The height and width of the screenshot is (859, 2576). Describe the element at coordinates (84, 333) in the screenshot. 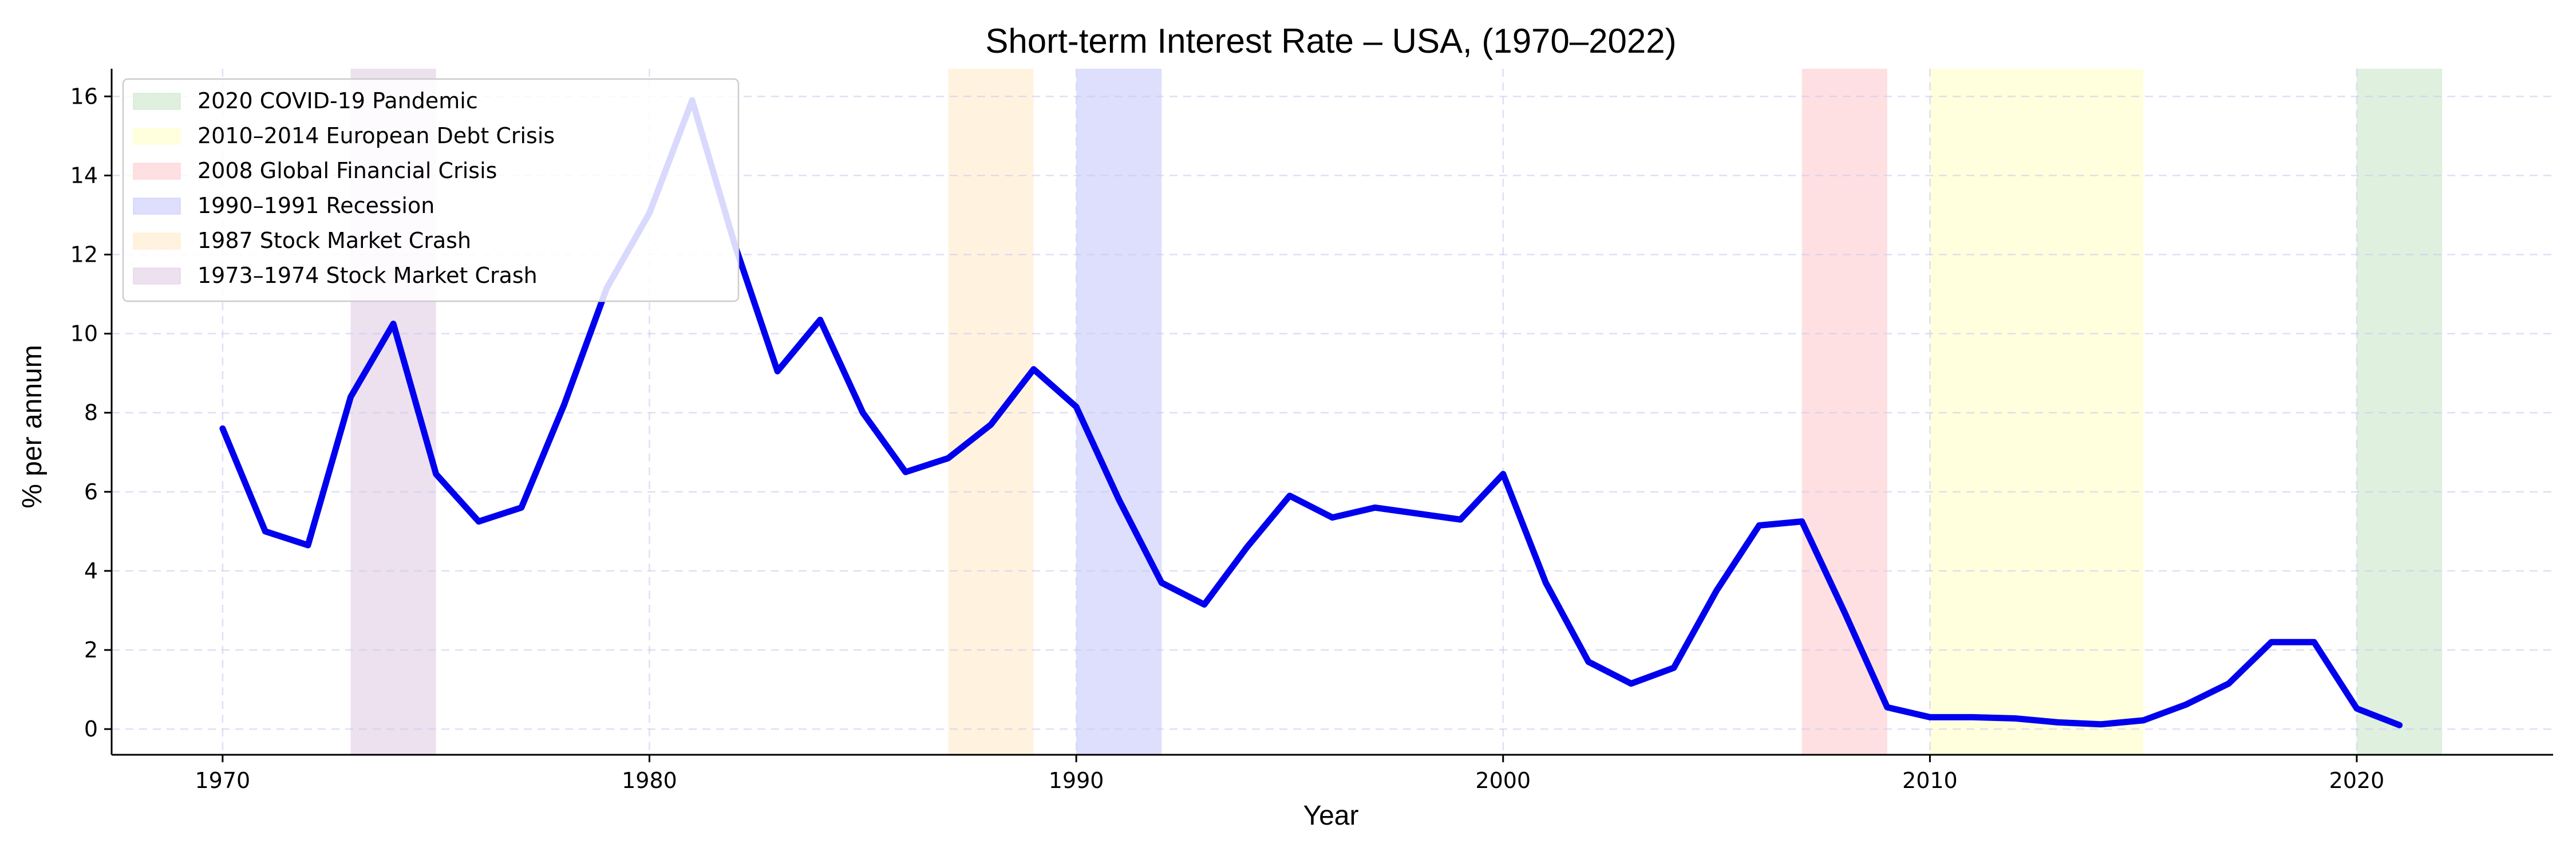

I see `y-tick-label-10: 10` at that location.